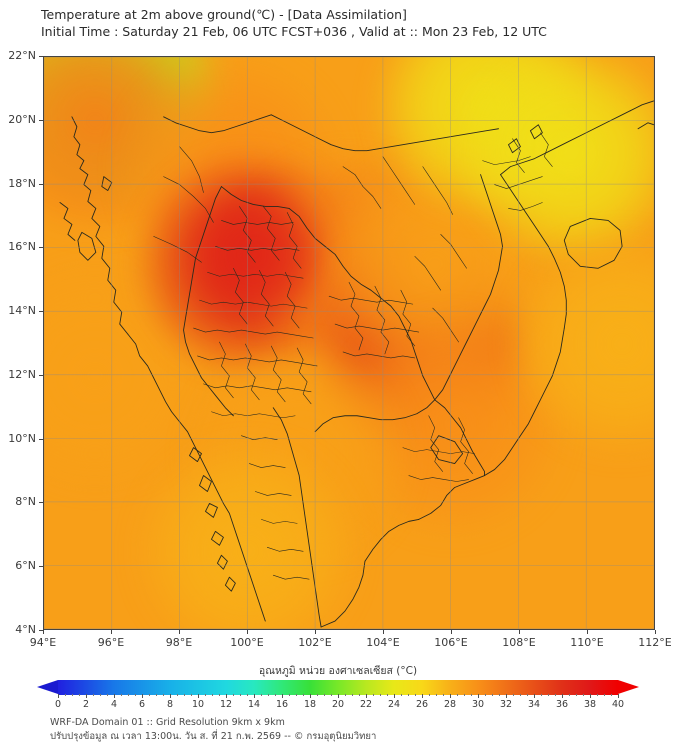  I want to click on colorbar-tick-label: 38, so click(590, 704).